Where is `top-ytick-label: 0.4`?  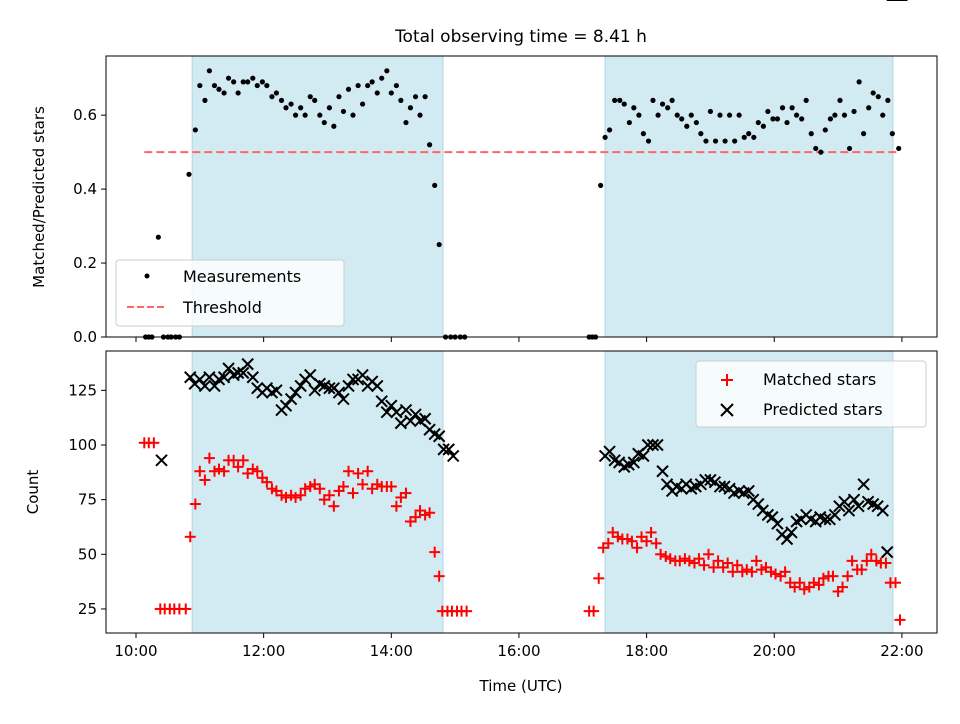 top-ytick-label: 0.4 is located at coordinates (85, 189).